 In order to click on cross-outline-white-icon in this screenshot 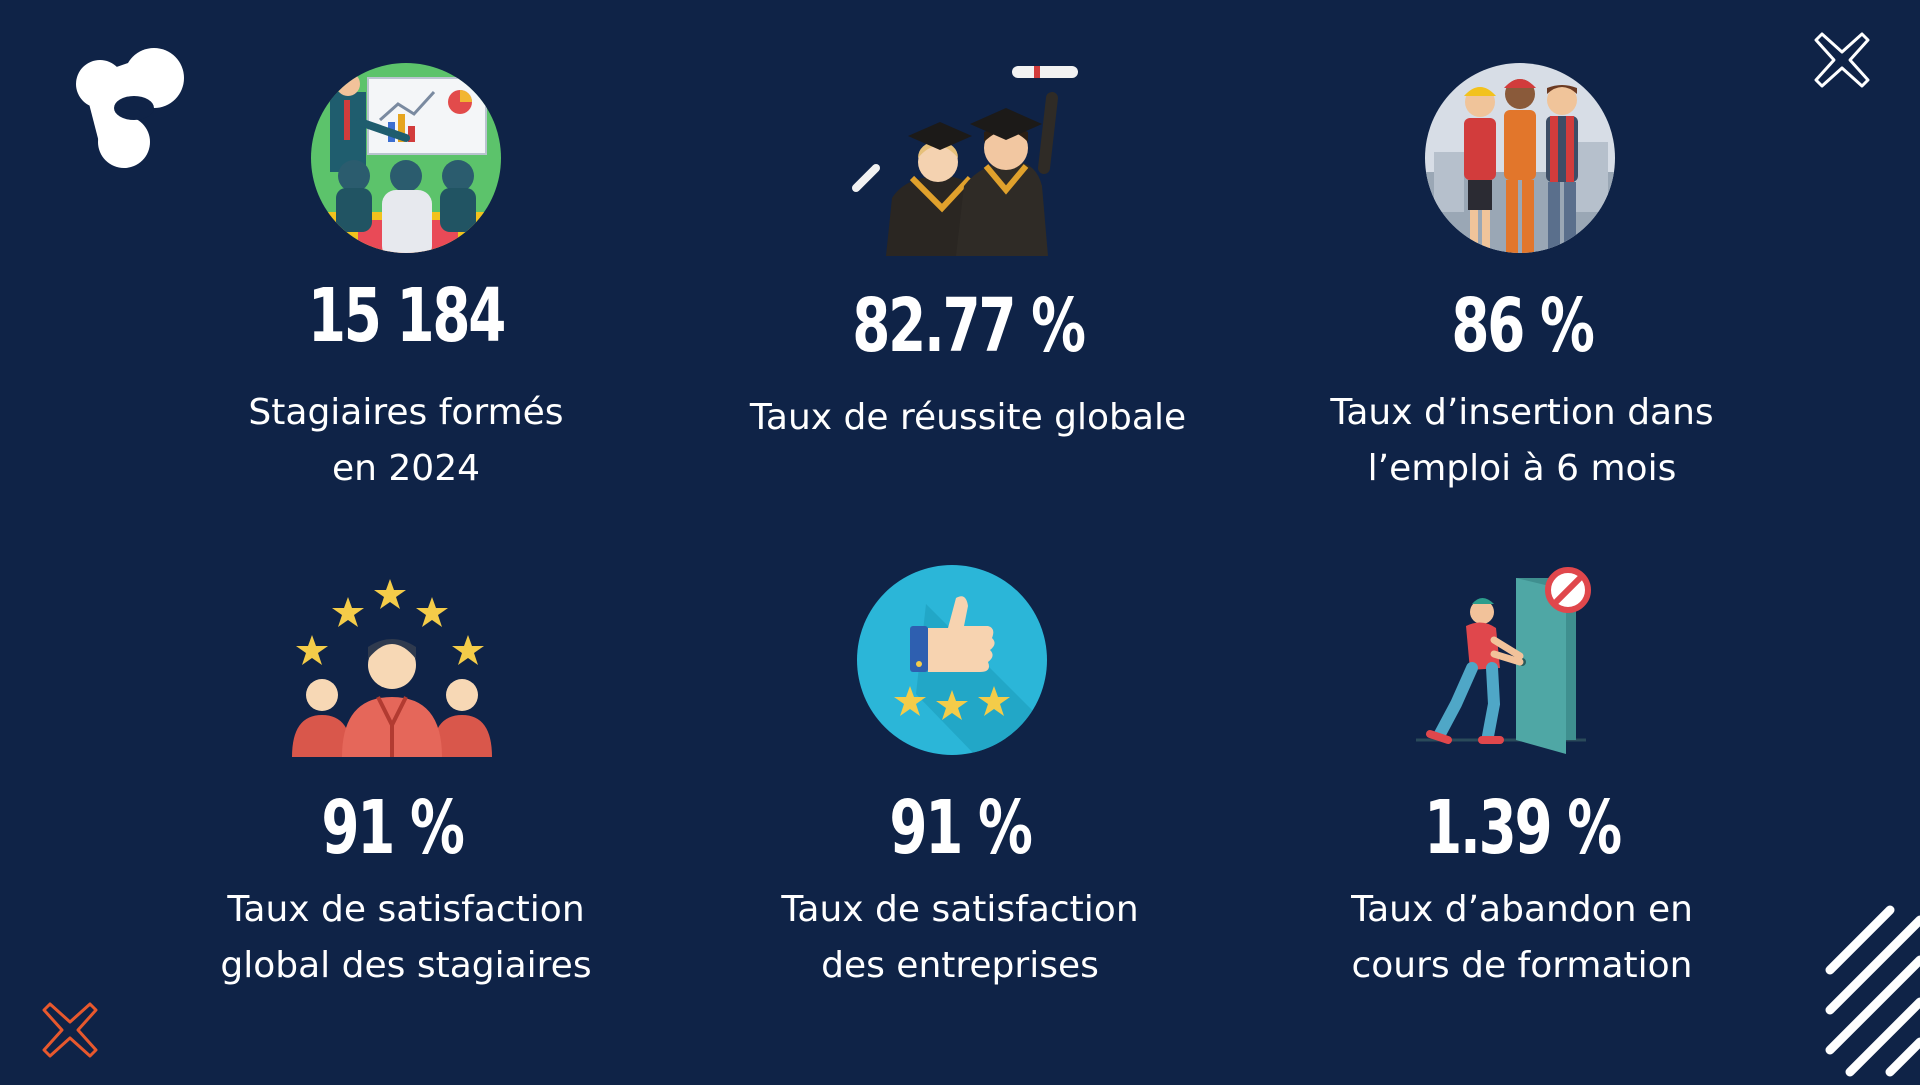, I will do `click(1842, 60)`.